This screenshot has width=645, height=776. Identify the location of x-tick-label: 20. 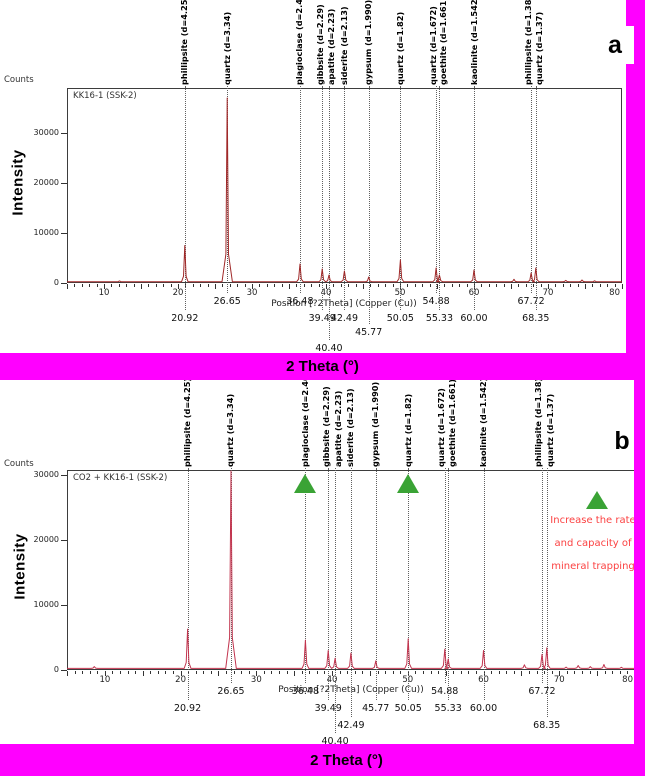
(180, 680).